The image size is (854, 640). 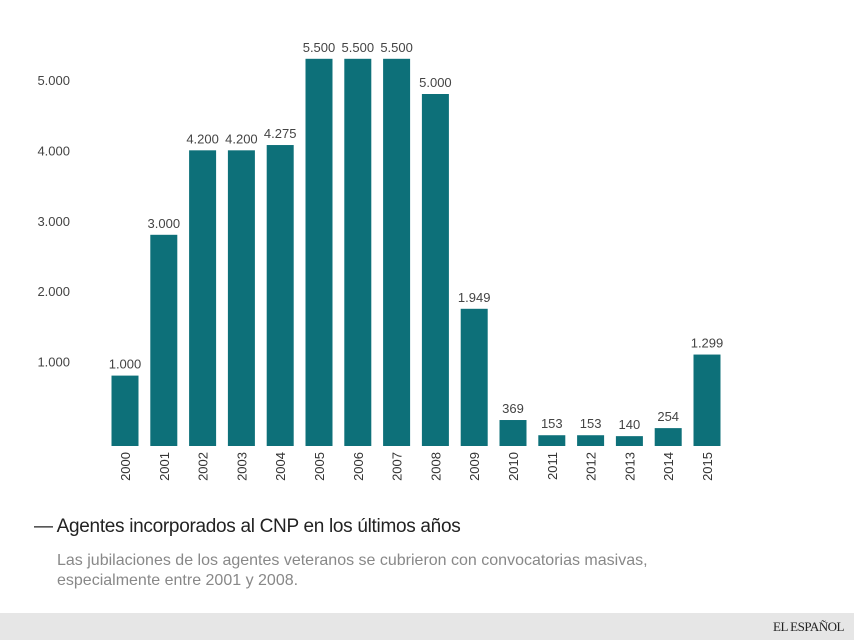 What do you see at coordinates (629, 441) in the screenshot?
I see `bar-2013` at bounding box center [629, 441].